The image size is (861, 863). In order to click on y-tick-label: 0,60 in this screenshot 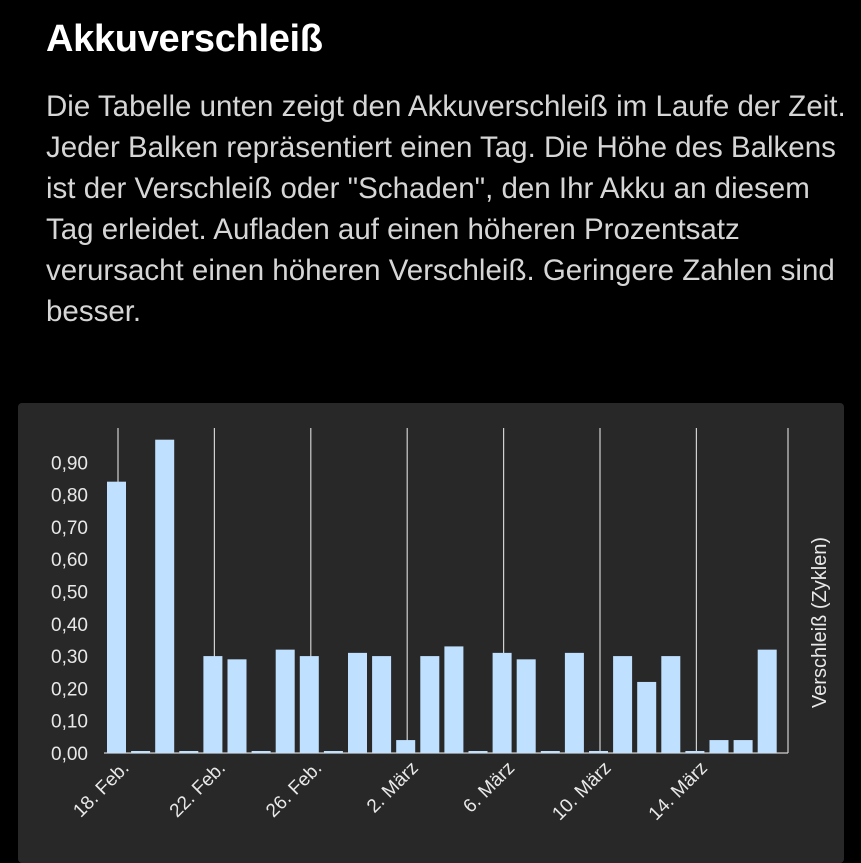, I will do `click(69, 560)`.